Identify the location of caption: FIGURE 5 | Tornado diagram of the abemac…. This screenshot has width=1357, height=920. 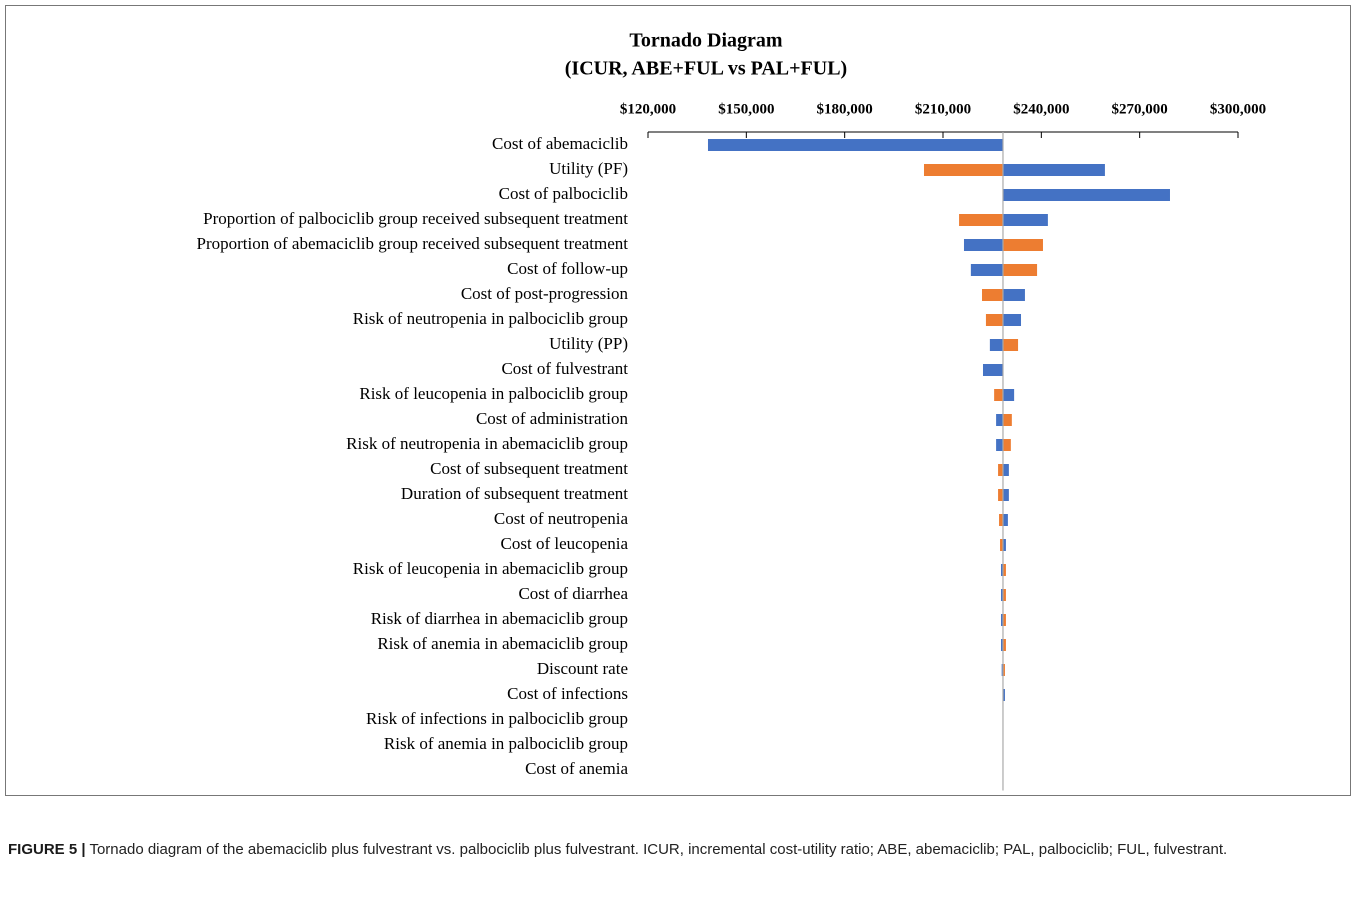
(673, 850).